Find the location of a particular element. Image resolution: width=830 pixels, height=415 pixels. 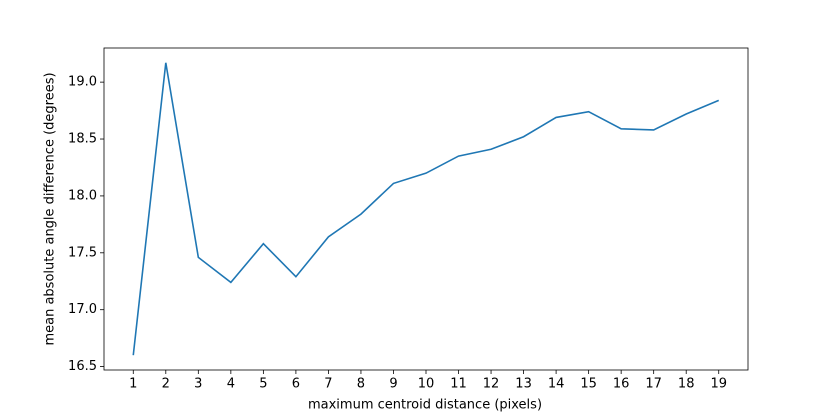

x-tick-label: 14 is located at coordinates (556, 384).